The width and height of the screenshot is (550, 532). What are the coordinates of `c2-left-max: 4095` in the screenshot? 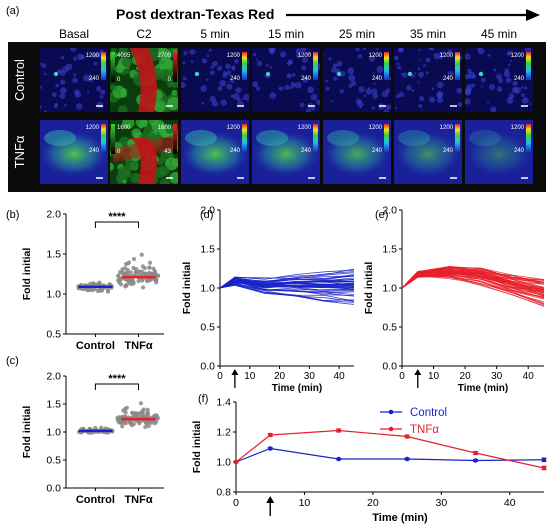 It's located at (124, 56).